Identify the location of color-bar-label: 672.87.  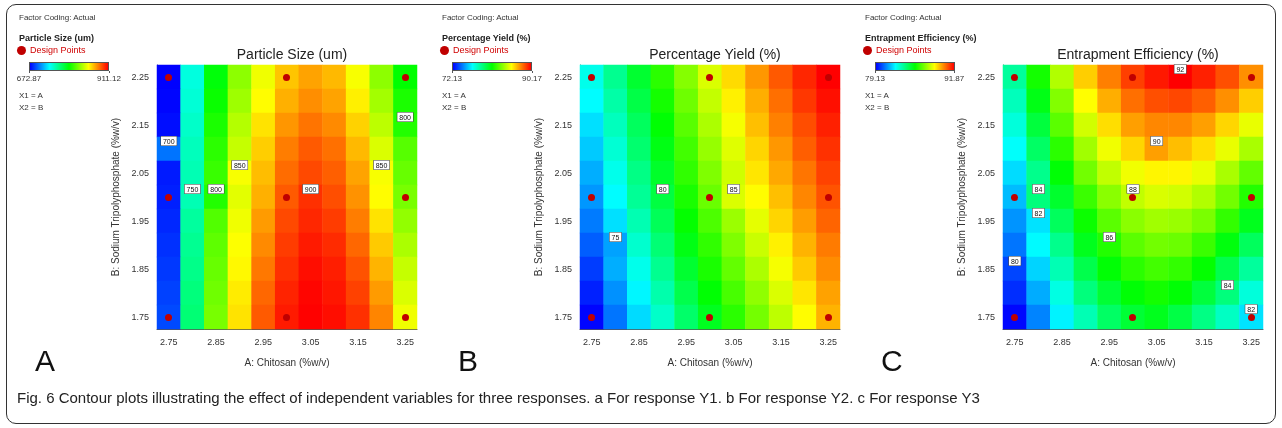
(29, 78).